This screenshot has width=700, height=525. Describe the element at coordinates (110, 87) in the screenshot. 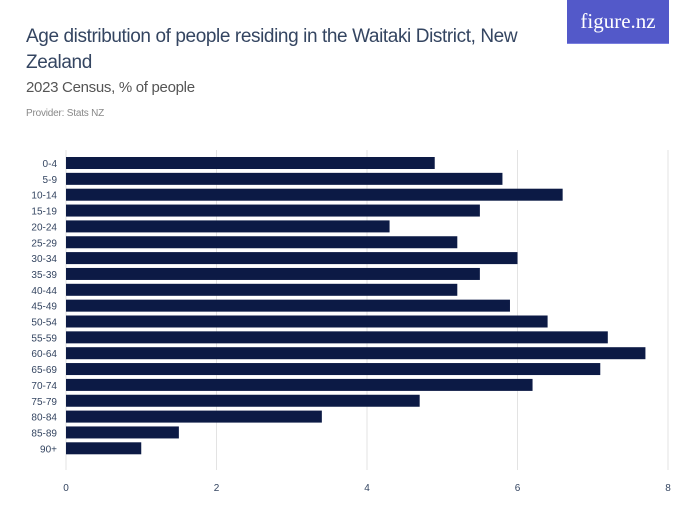

I see `chart-subtitle: 2023 Census, % of people` at that location.